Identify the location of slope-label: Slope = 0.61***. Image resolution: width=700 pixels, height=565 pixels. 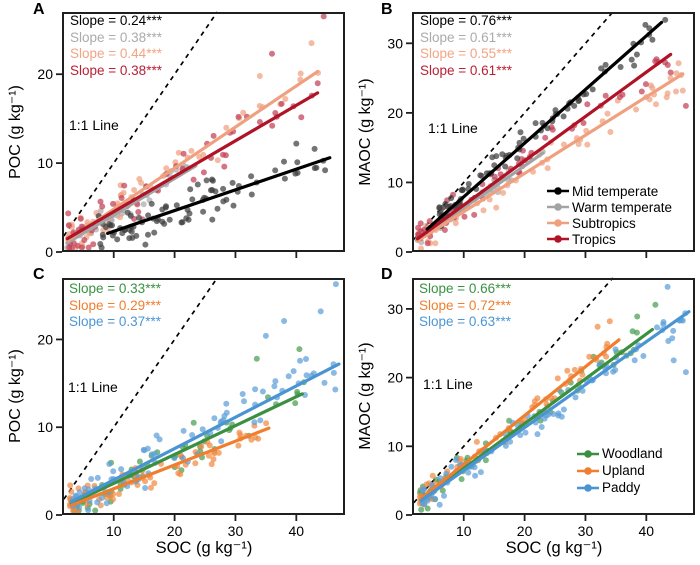
(466, 37).